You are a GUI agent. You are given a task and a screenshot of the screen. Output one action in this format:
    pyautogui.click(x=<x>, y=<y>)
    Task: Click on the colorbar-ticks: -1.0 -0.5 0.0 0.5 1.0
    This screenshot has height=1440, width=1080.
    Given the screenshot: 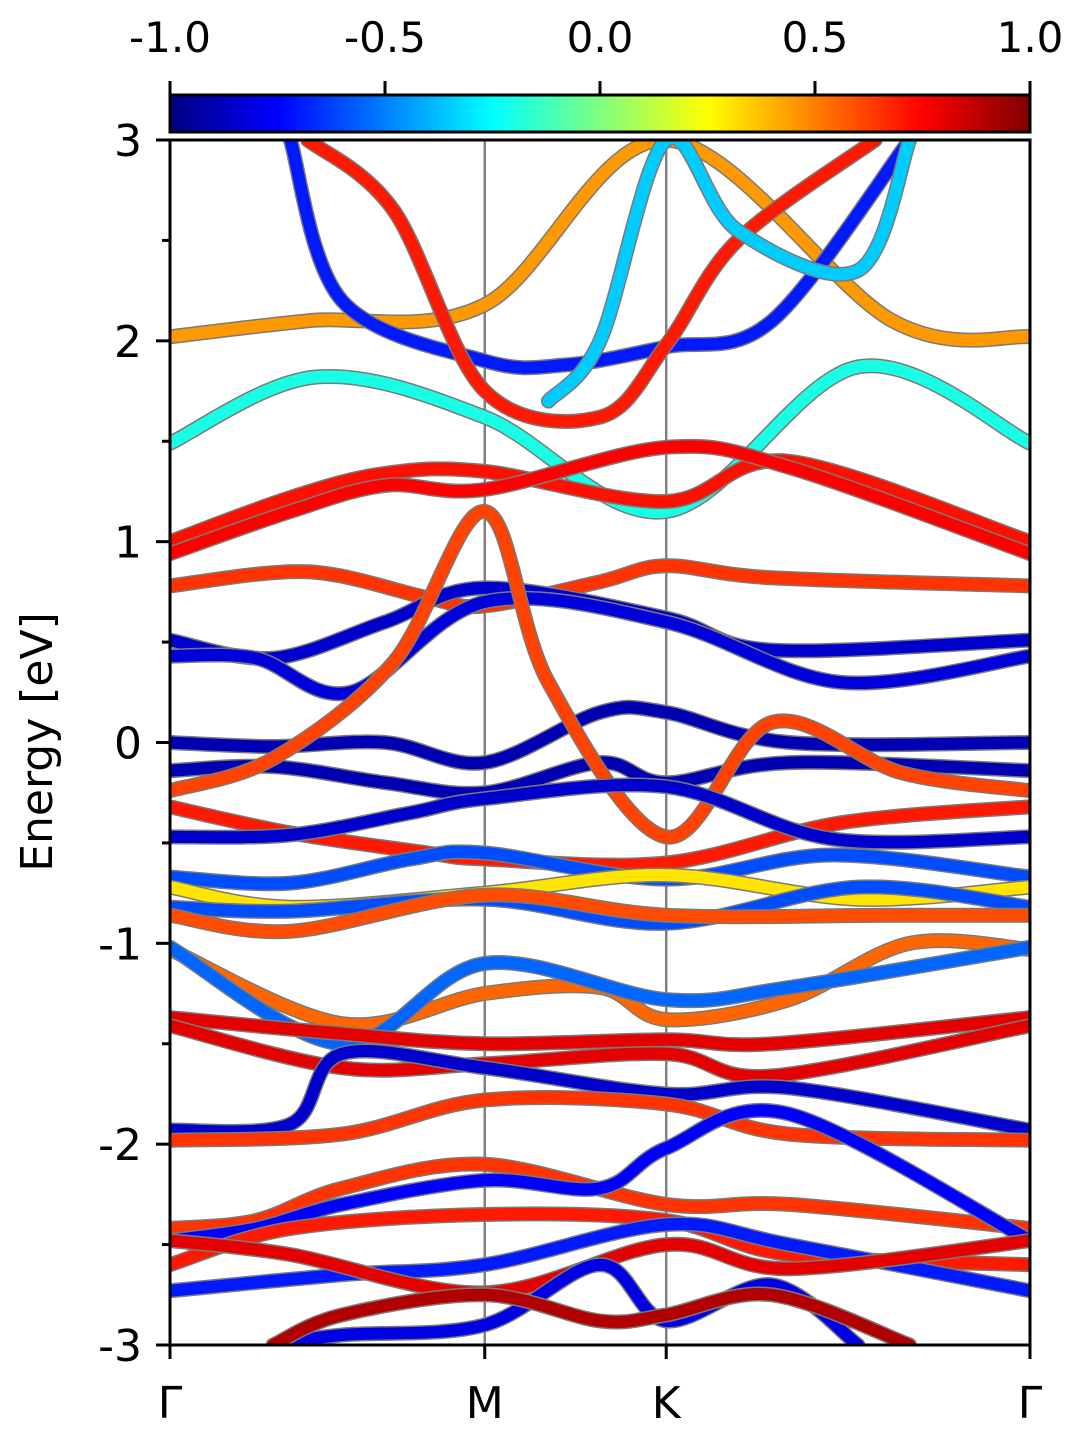 What is the action you would take?
    pyautogui.click(x=596, y=54)
    